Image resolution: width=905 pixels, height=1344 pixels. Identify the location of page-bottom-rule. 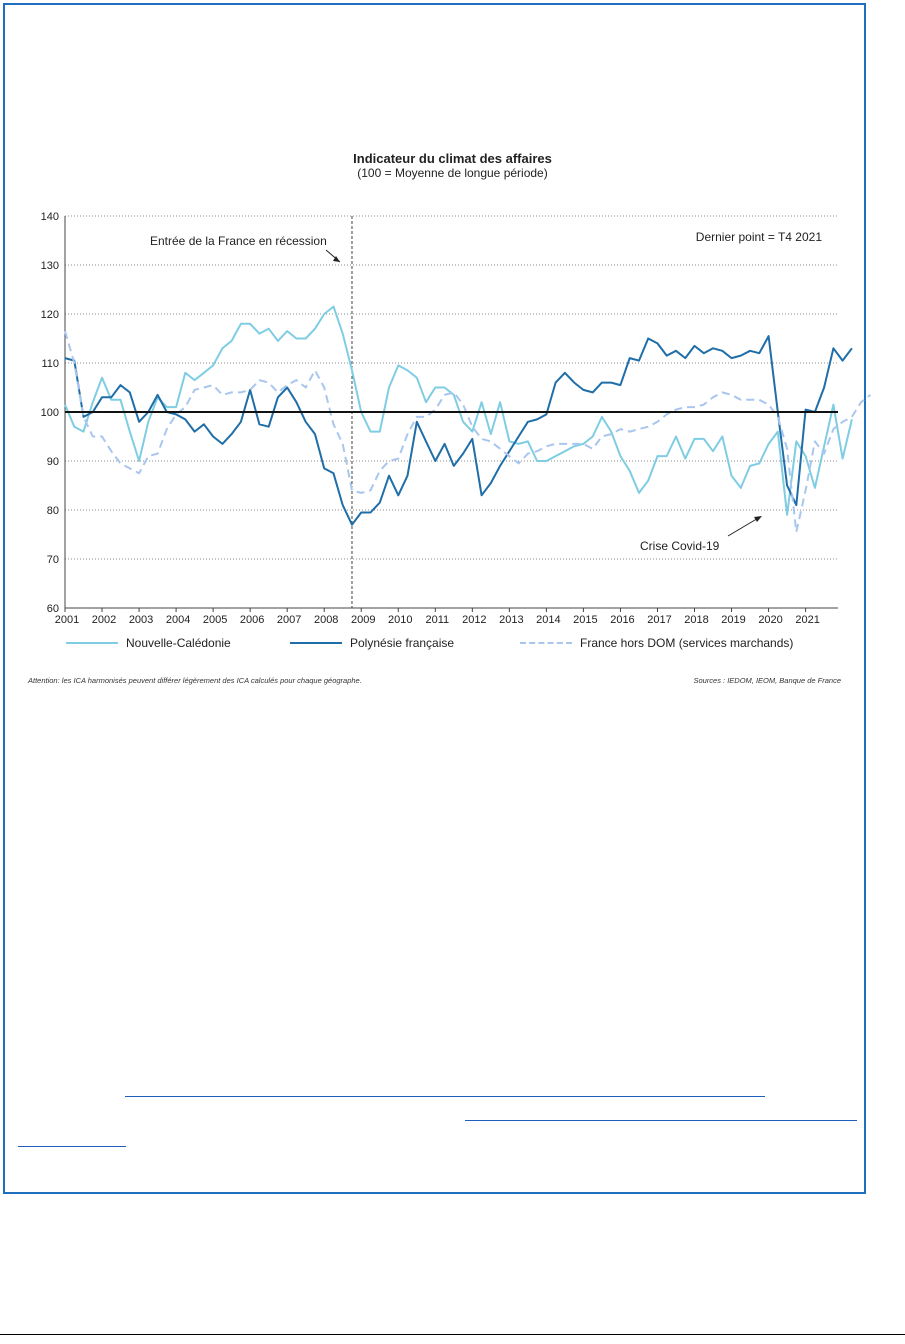
(452, 1334).